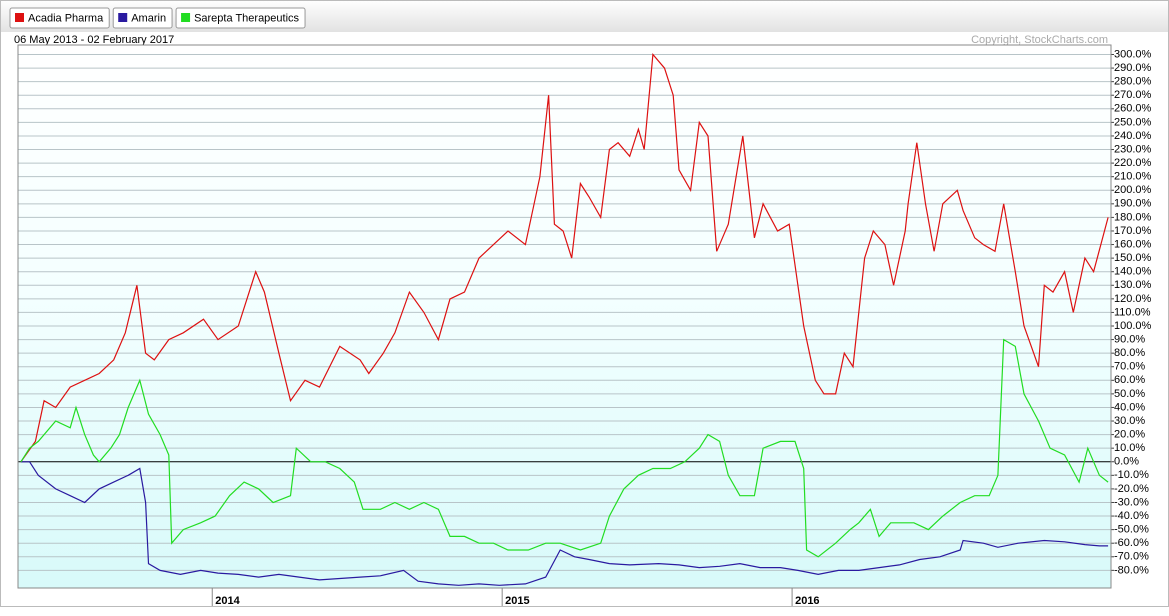 Image resolution: width=1169 pixels, height=616 pixels. I want to click on y-tick-label: 40.0%, so click(1129, 407).